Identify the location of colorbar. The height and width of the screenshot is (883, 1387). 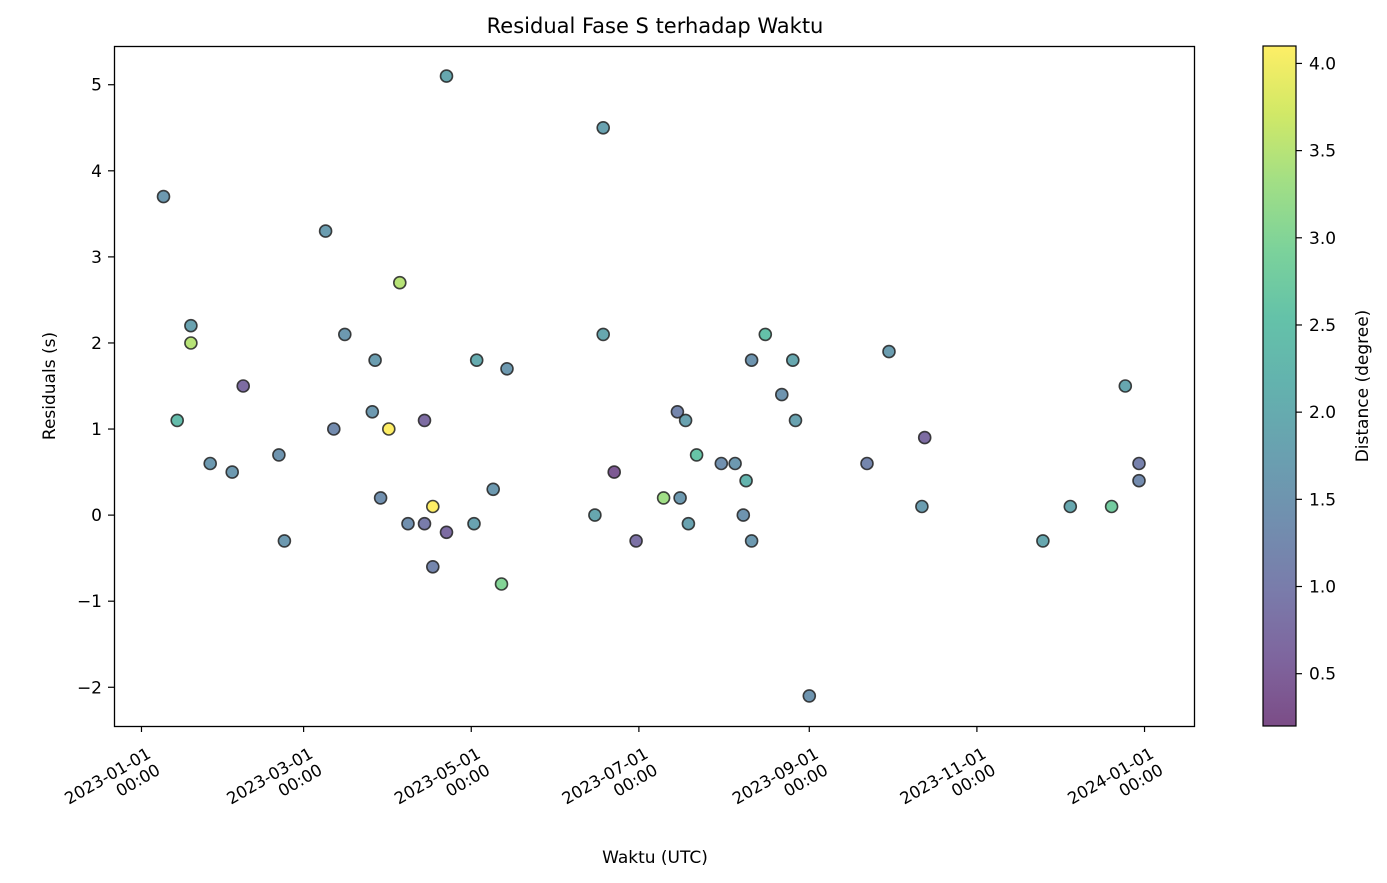
(1279, 386).